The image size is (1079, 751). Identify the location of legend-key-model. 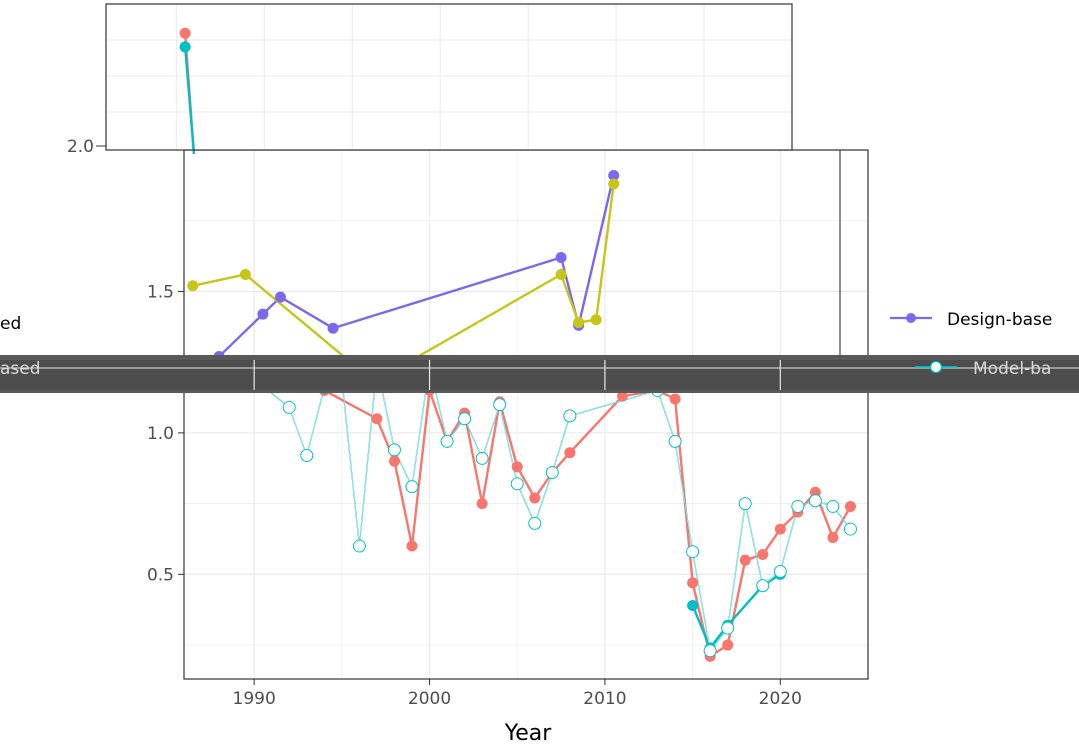
(936, 367).